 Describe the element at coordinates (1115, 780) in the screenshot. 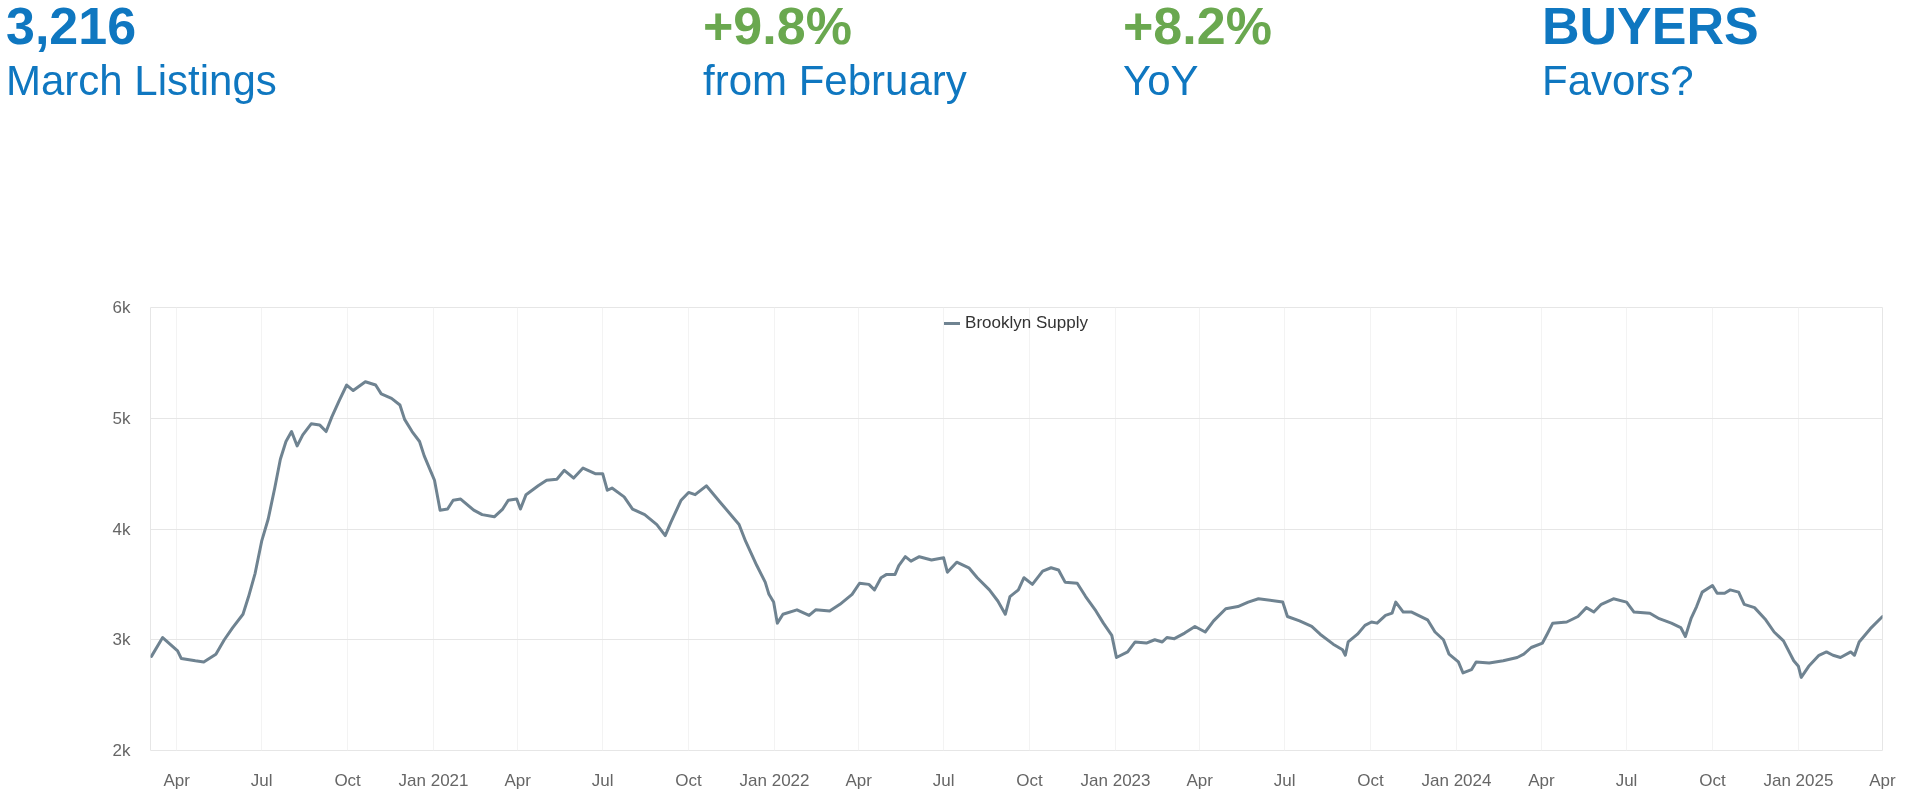

I see `x-tick-label: Jan 2023` at that location.